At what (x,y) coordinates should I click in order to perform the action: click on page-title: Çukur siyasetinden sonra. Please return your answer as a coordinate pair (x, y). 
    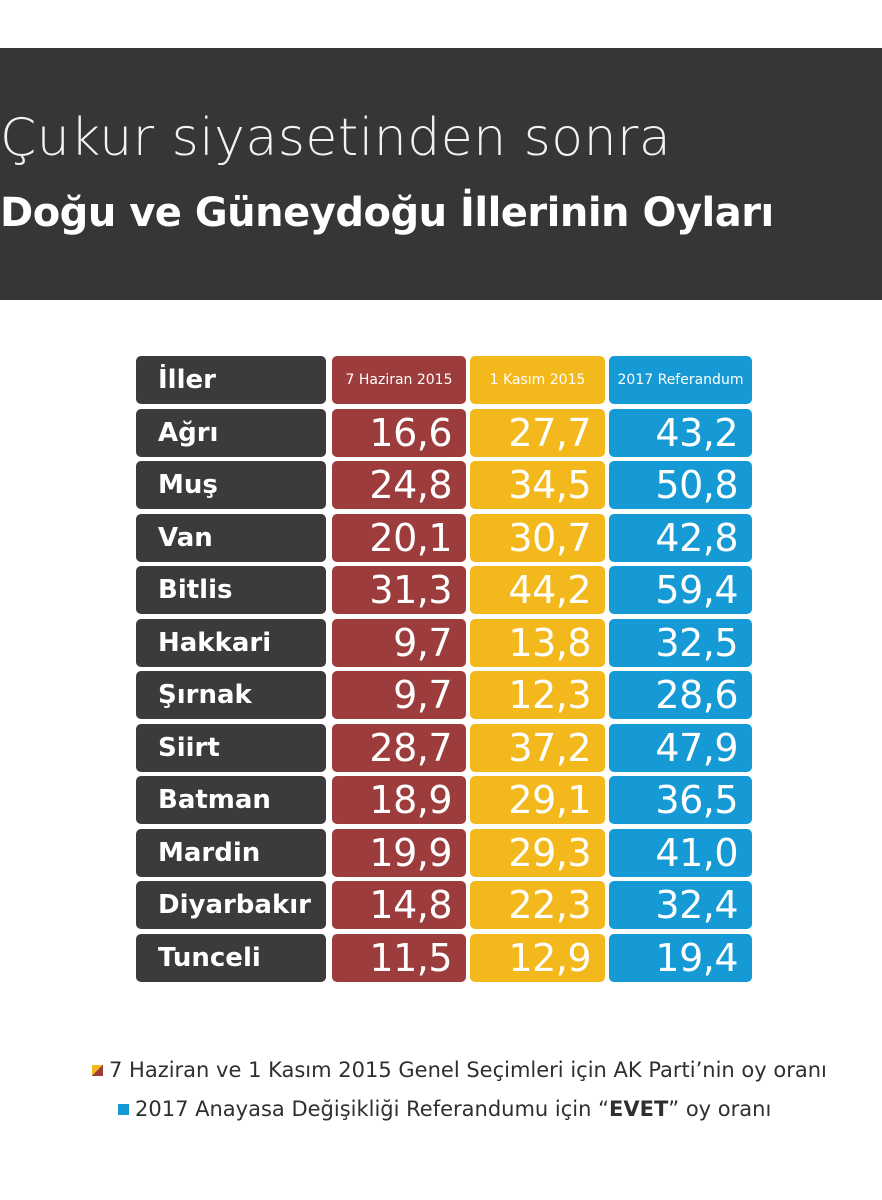
    Looking at the image, I should click on (336, 138).